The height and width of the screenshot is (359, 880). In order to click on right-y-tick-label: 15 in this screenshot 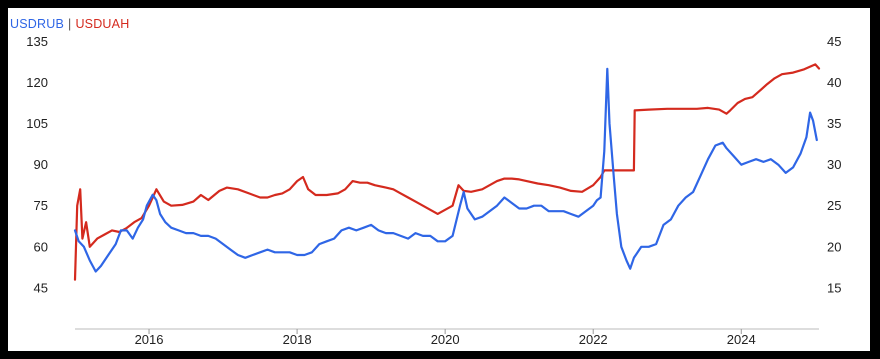, I will do `click(834, 287)`.